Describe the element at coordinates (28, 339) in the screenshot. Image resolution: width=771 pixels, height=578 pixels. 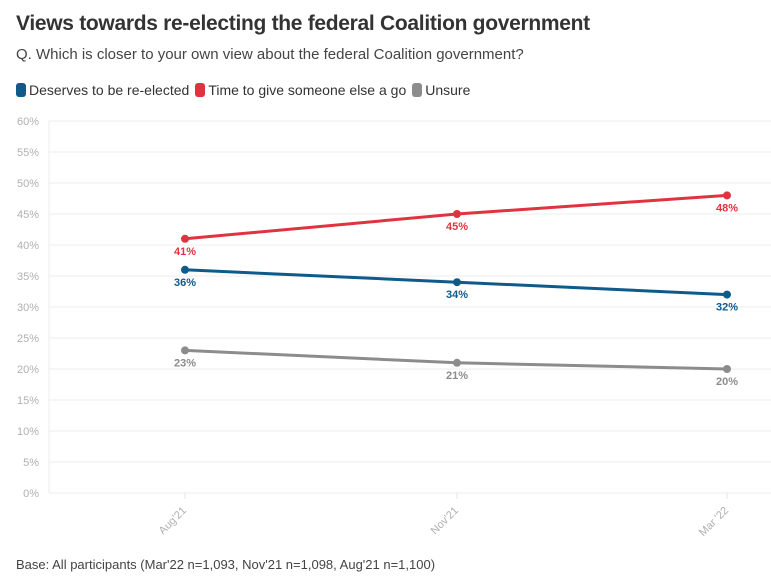
I see `y-tick-label: 25%` at that location.